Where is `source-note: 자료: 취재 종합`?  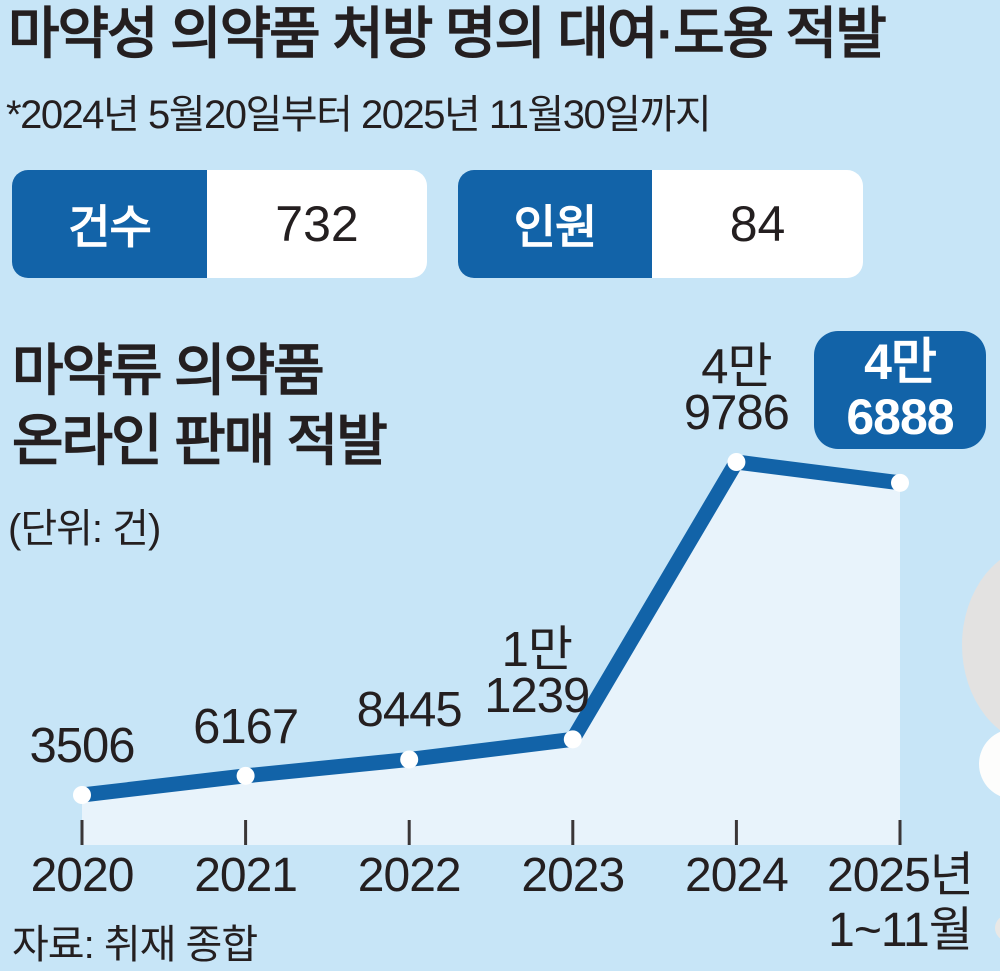
source-note: 자료: 취재 종합 is located at coordinates (135, 945).